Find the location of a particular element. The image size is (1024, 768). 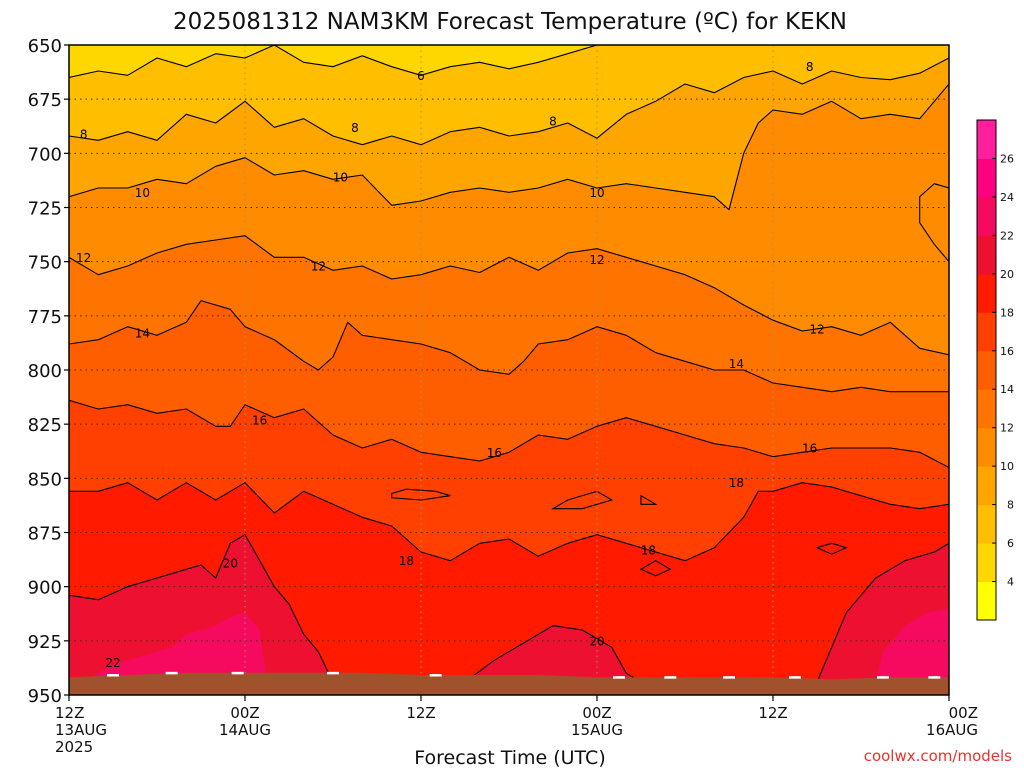

colorbar-tick-label: 18 is located at coordinates (1007, 312).